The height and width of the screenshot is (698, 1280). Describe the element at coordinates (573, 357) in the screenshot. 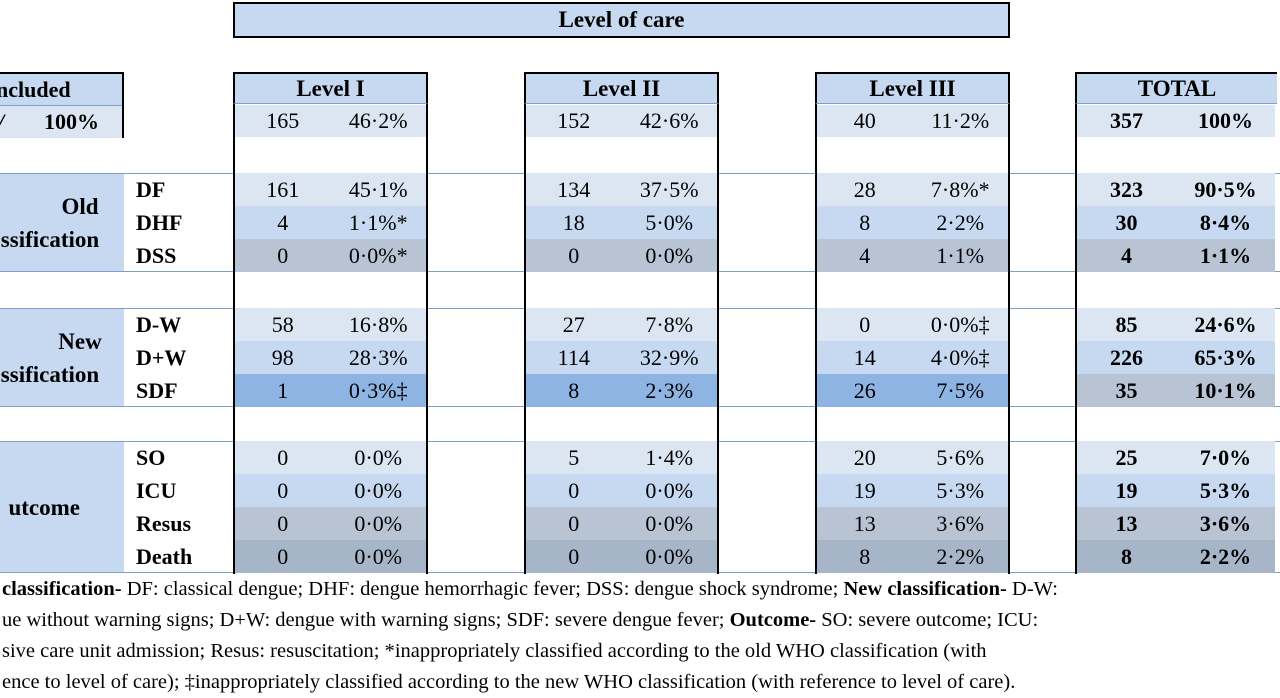

I see `count-cell: 114` at that location.